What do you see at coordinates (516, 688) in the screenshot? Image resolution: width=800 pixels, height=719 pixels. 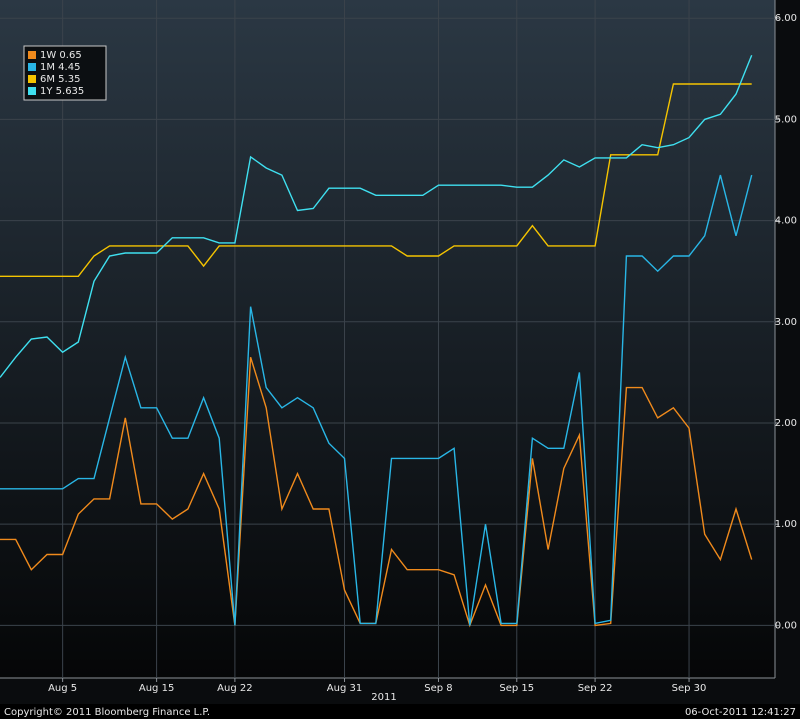 I see `x-tick-label: Sep 15` at bounding box center [516, 688].